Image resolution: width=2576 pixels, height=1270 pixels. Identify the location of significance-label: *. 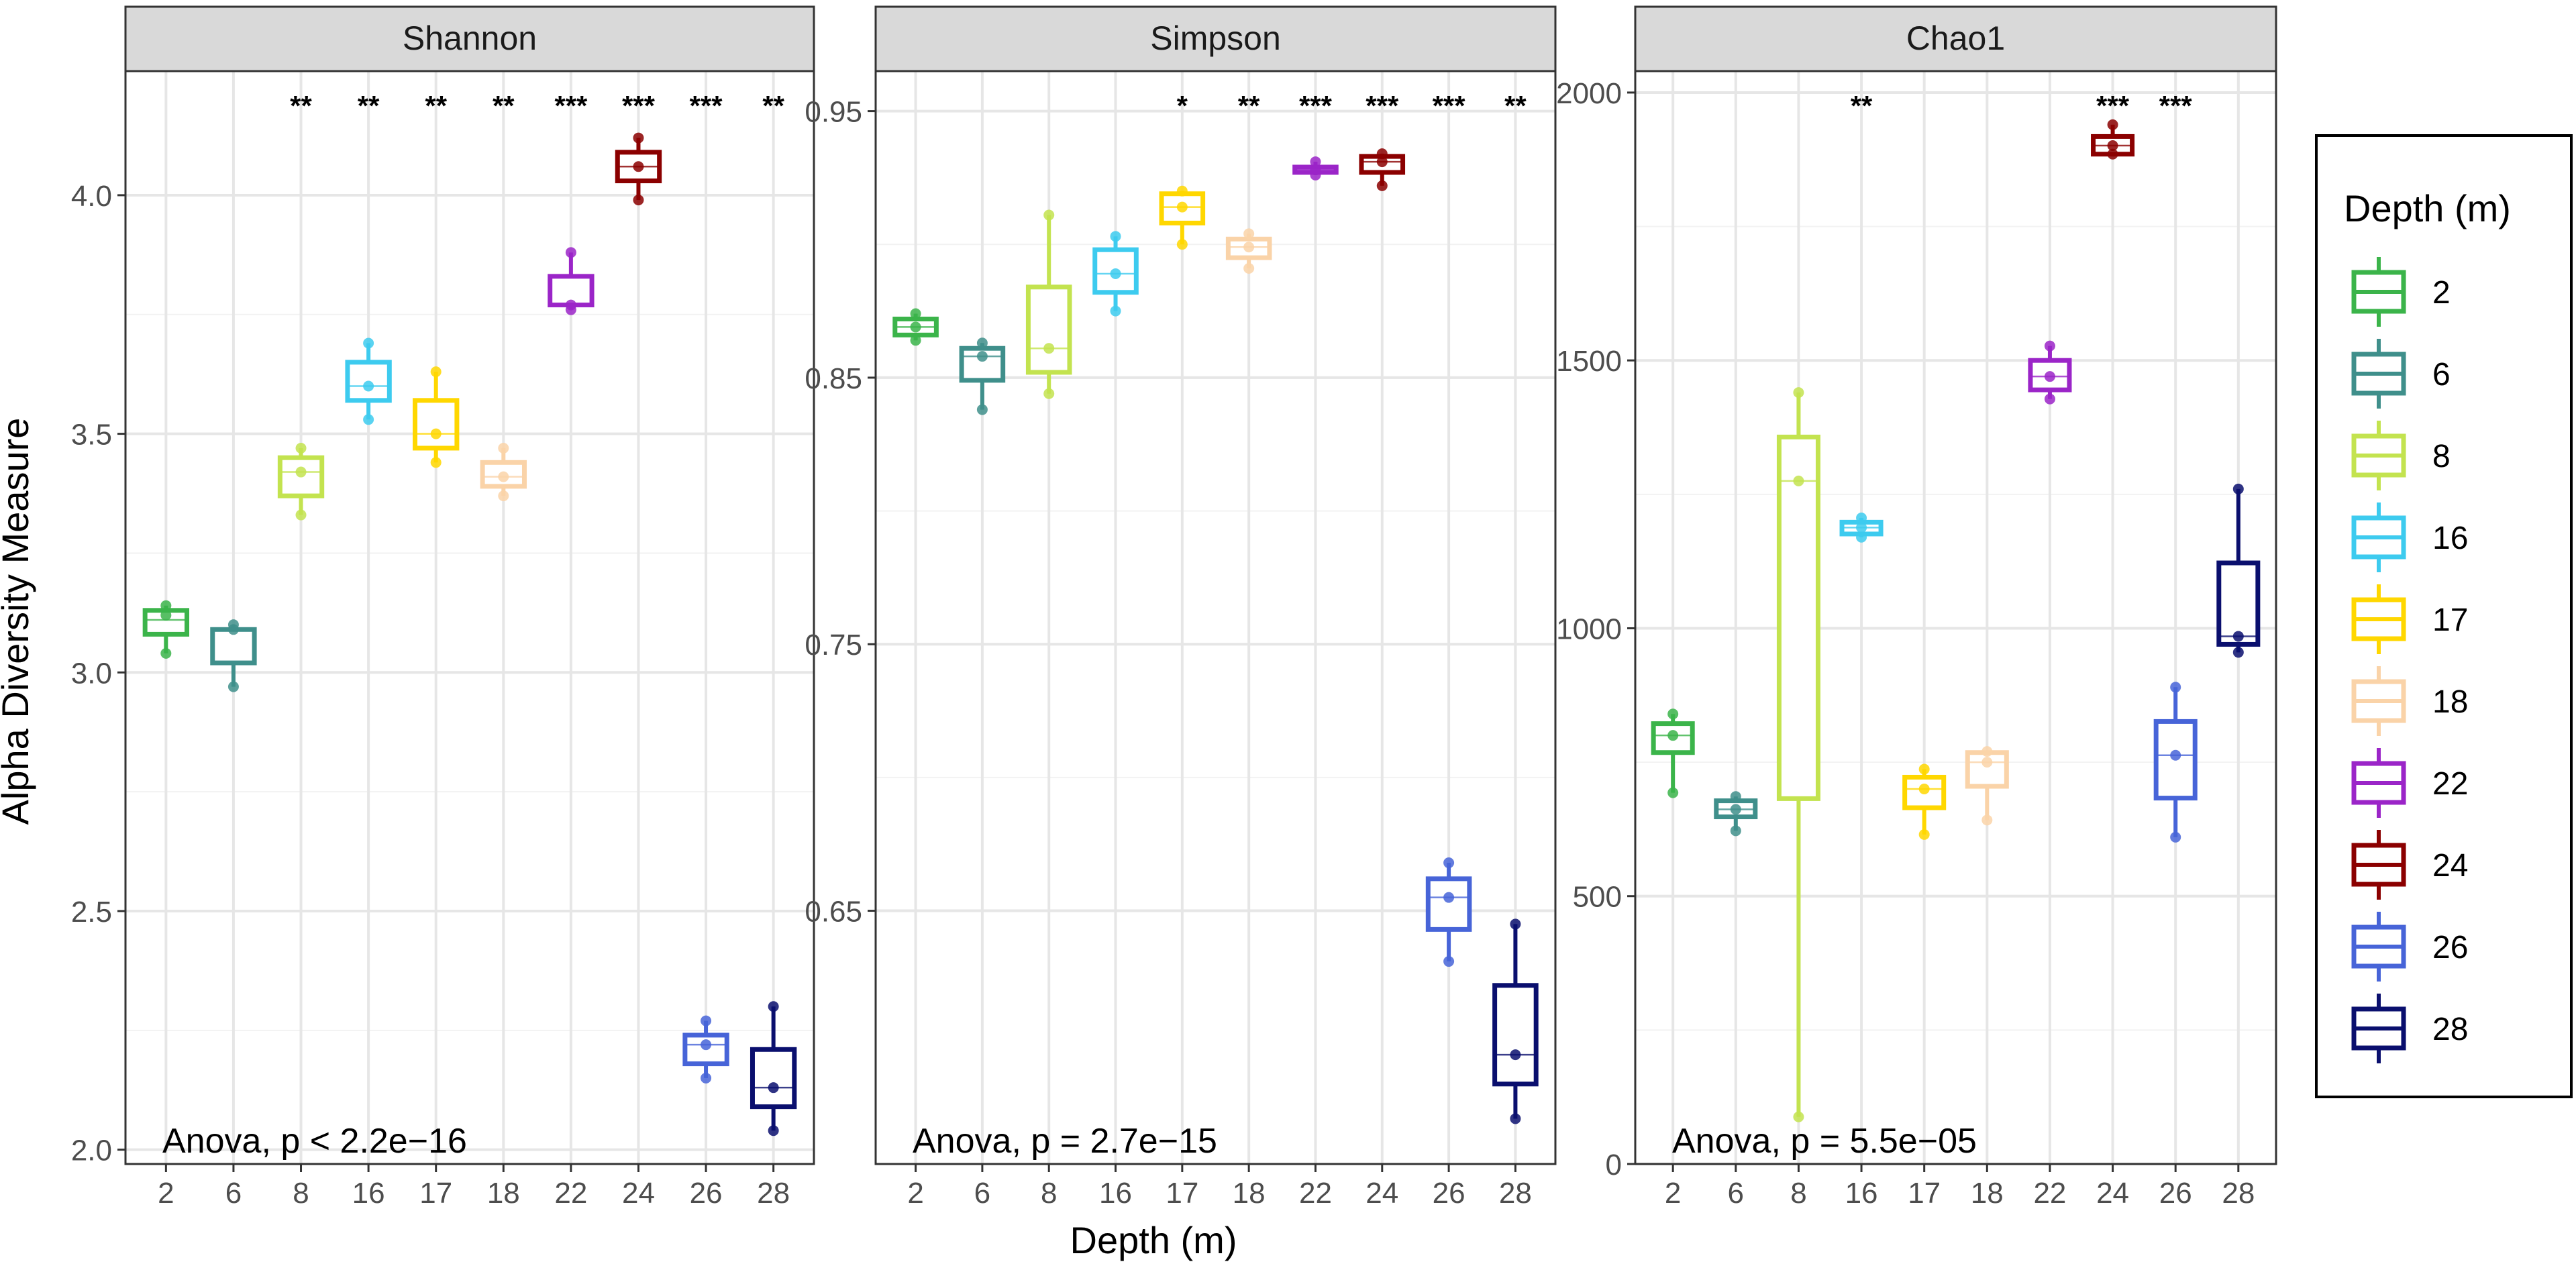
(1182, 105).